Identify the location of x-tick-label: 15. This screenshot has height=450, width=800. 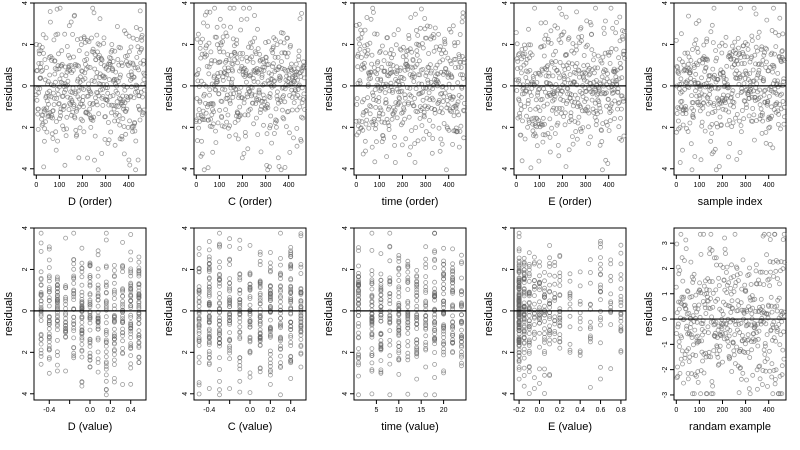
(421, 410).